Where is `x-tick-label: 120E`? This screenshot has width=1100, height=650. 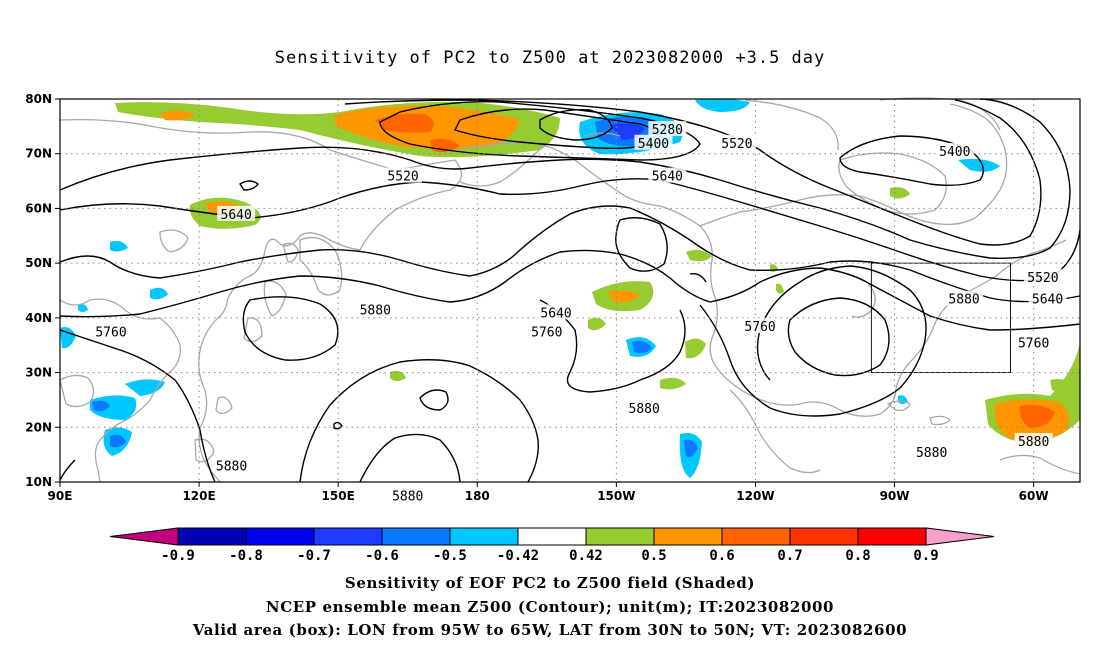 x-tick-label: 120E is located at coordinates (198, 496).